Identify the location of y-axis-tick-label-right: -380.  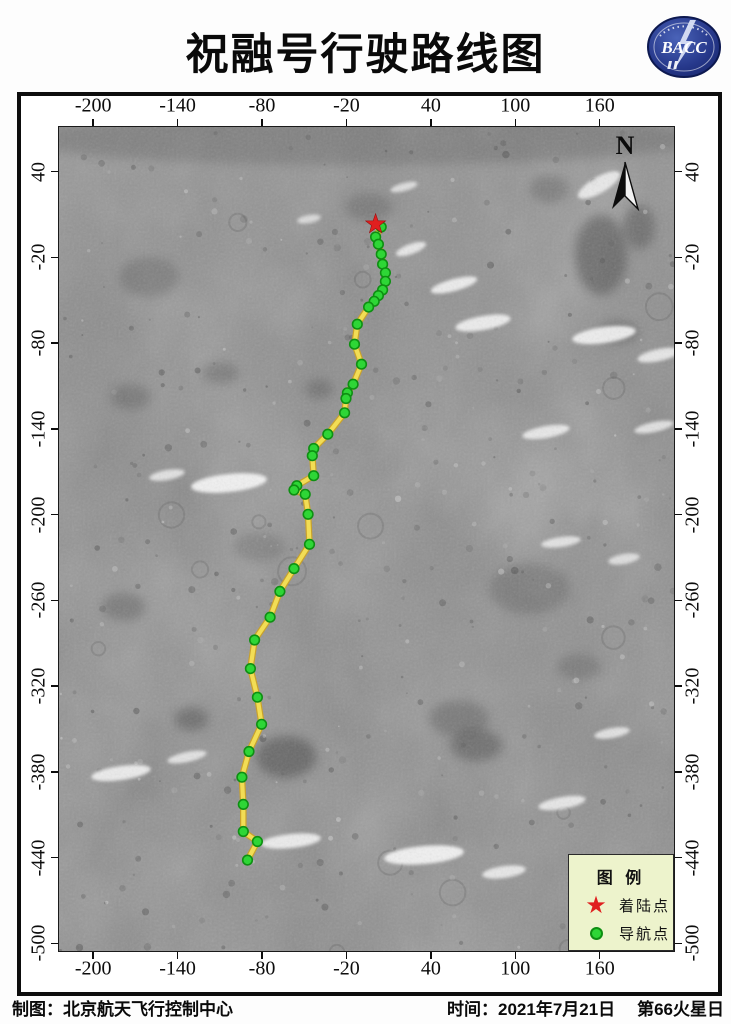
(692, 772).